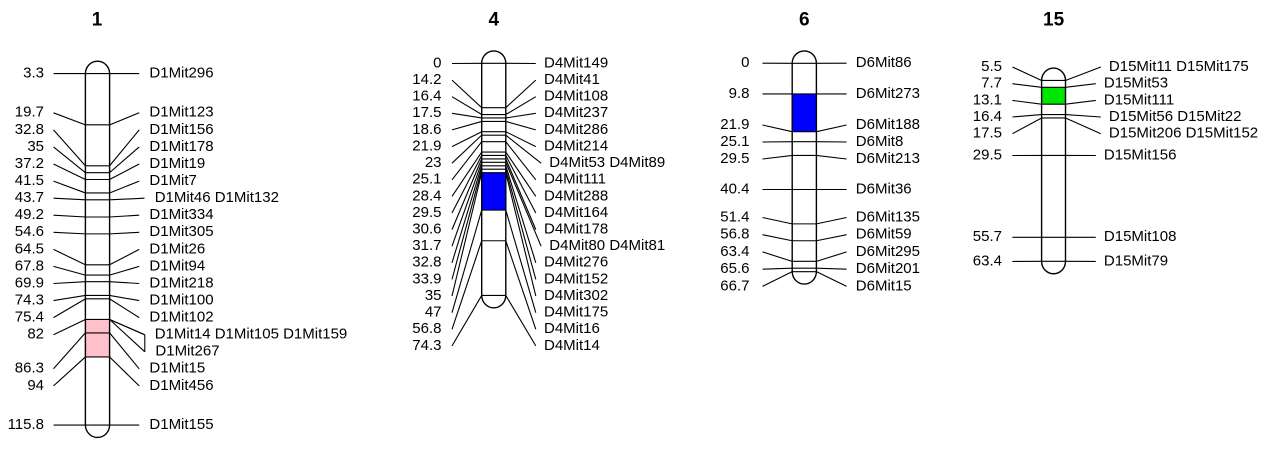 Image resolution: width=1280 pixels, height=450 pixels. What do you see at coordinates (177, 368) in the screenshot?
I see `svg-text: D1Mit15` at bounding box center [177, 368].